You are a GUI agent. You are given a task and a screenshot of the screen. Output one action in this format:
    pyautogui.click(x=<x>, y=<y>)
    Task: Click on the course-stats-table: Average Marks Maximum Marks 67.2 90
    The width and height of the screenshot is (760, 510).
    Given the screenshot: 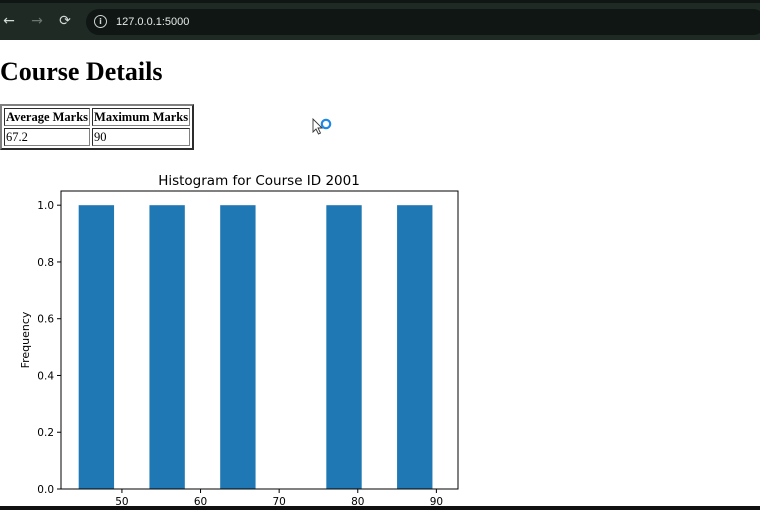 What is the action you would take?
    pyautogui.click(x=97, y=127)
    